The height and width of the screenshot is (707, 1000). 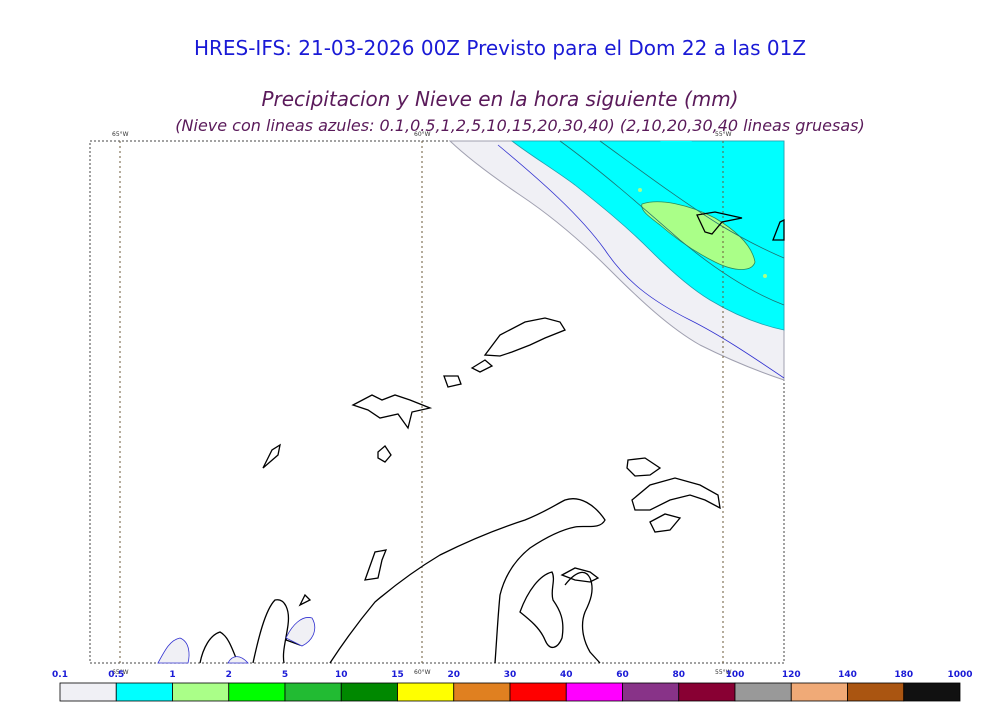 I want to click on legend-tick-label: 80, so click(x=678, y=675).